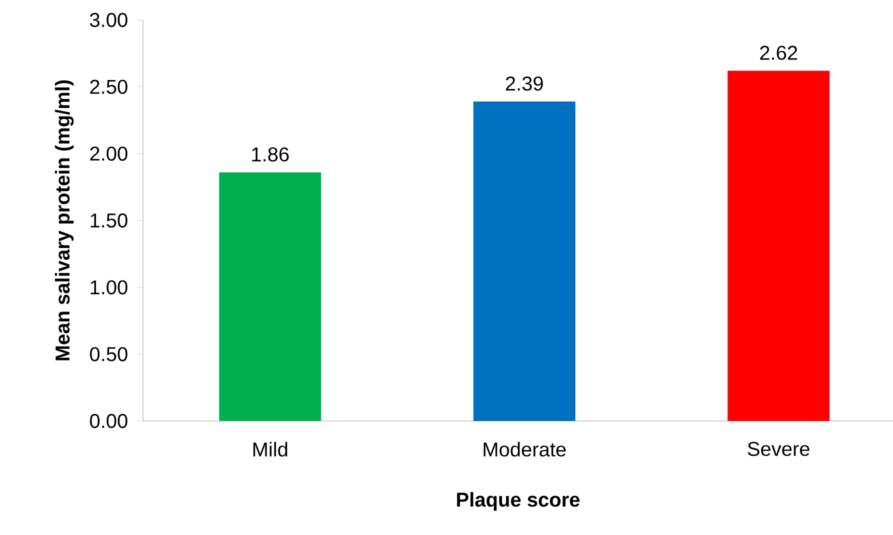 The height and width of the screenshot is (535, 893). Describe the element at coordinates (525, 449) in the screenshot. I see `x-tick-label: Moderate` at that location.